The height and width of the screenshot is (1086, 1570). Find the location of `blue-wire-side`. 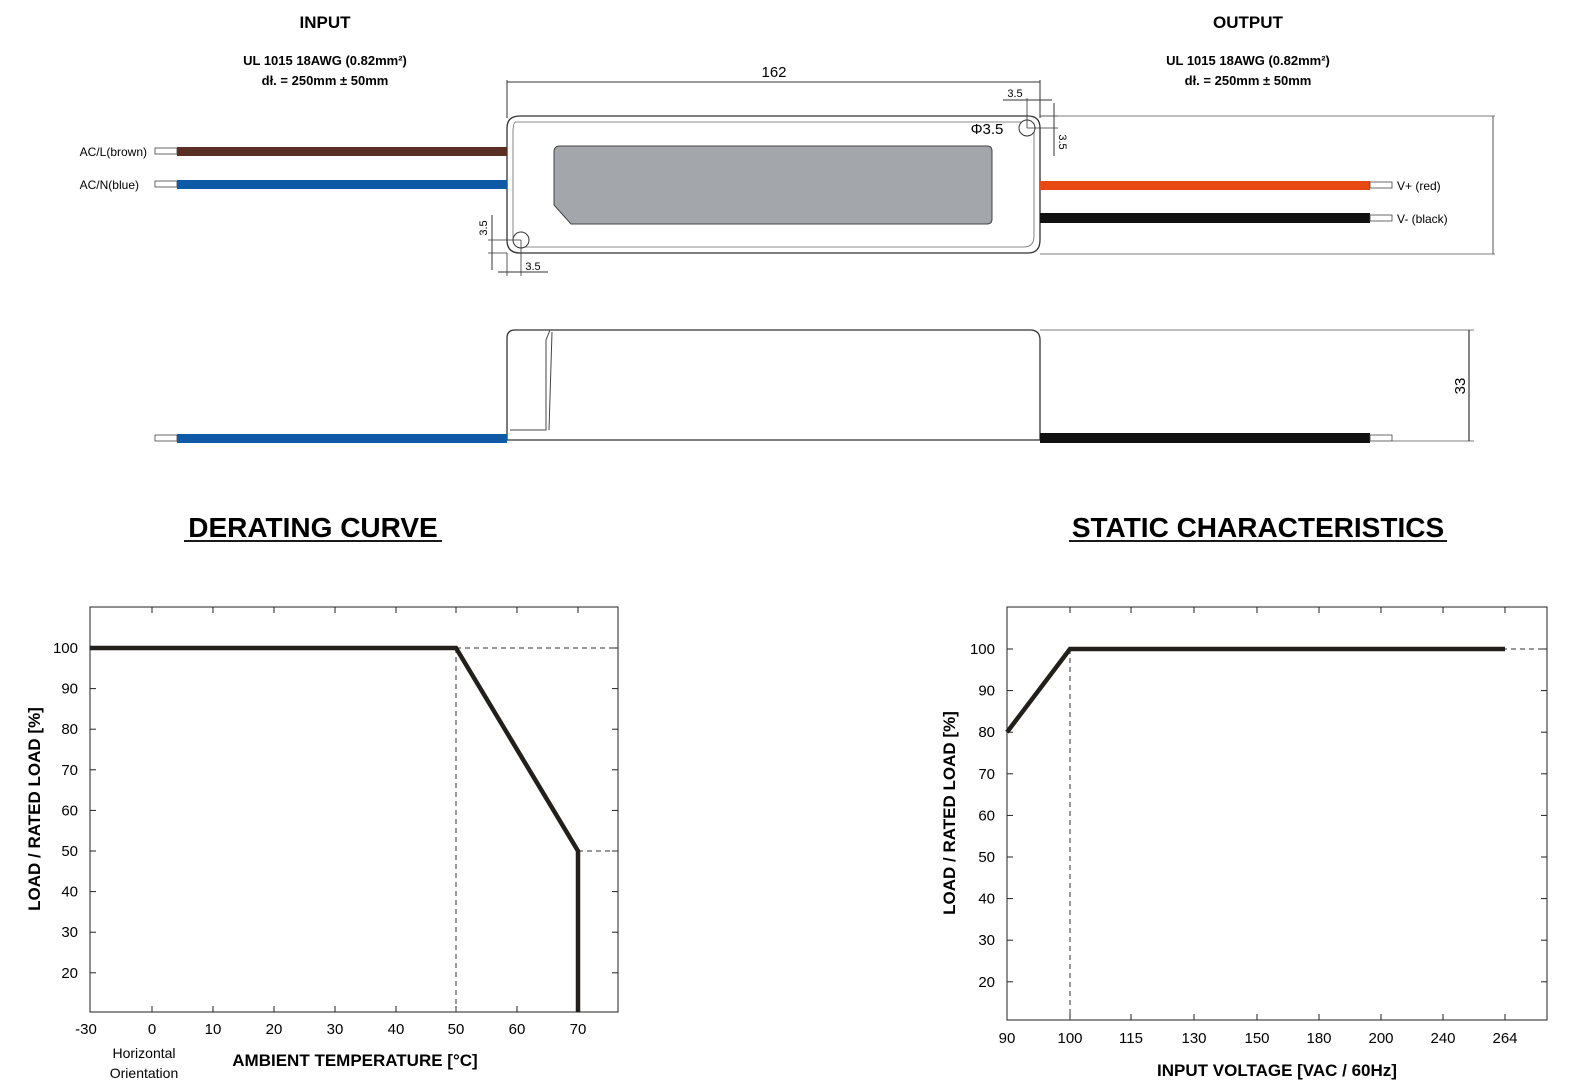

blue-wire-side is located at coordinates (342, 438).